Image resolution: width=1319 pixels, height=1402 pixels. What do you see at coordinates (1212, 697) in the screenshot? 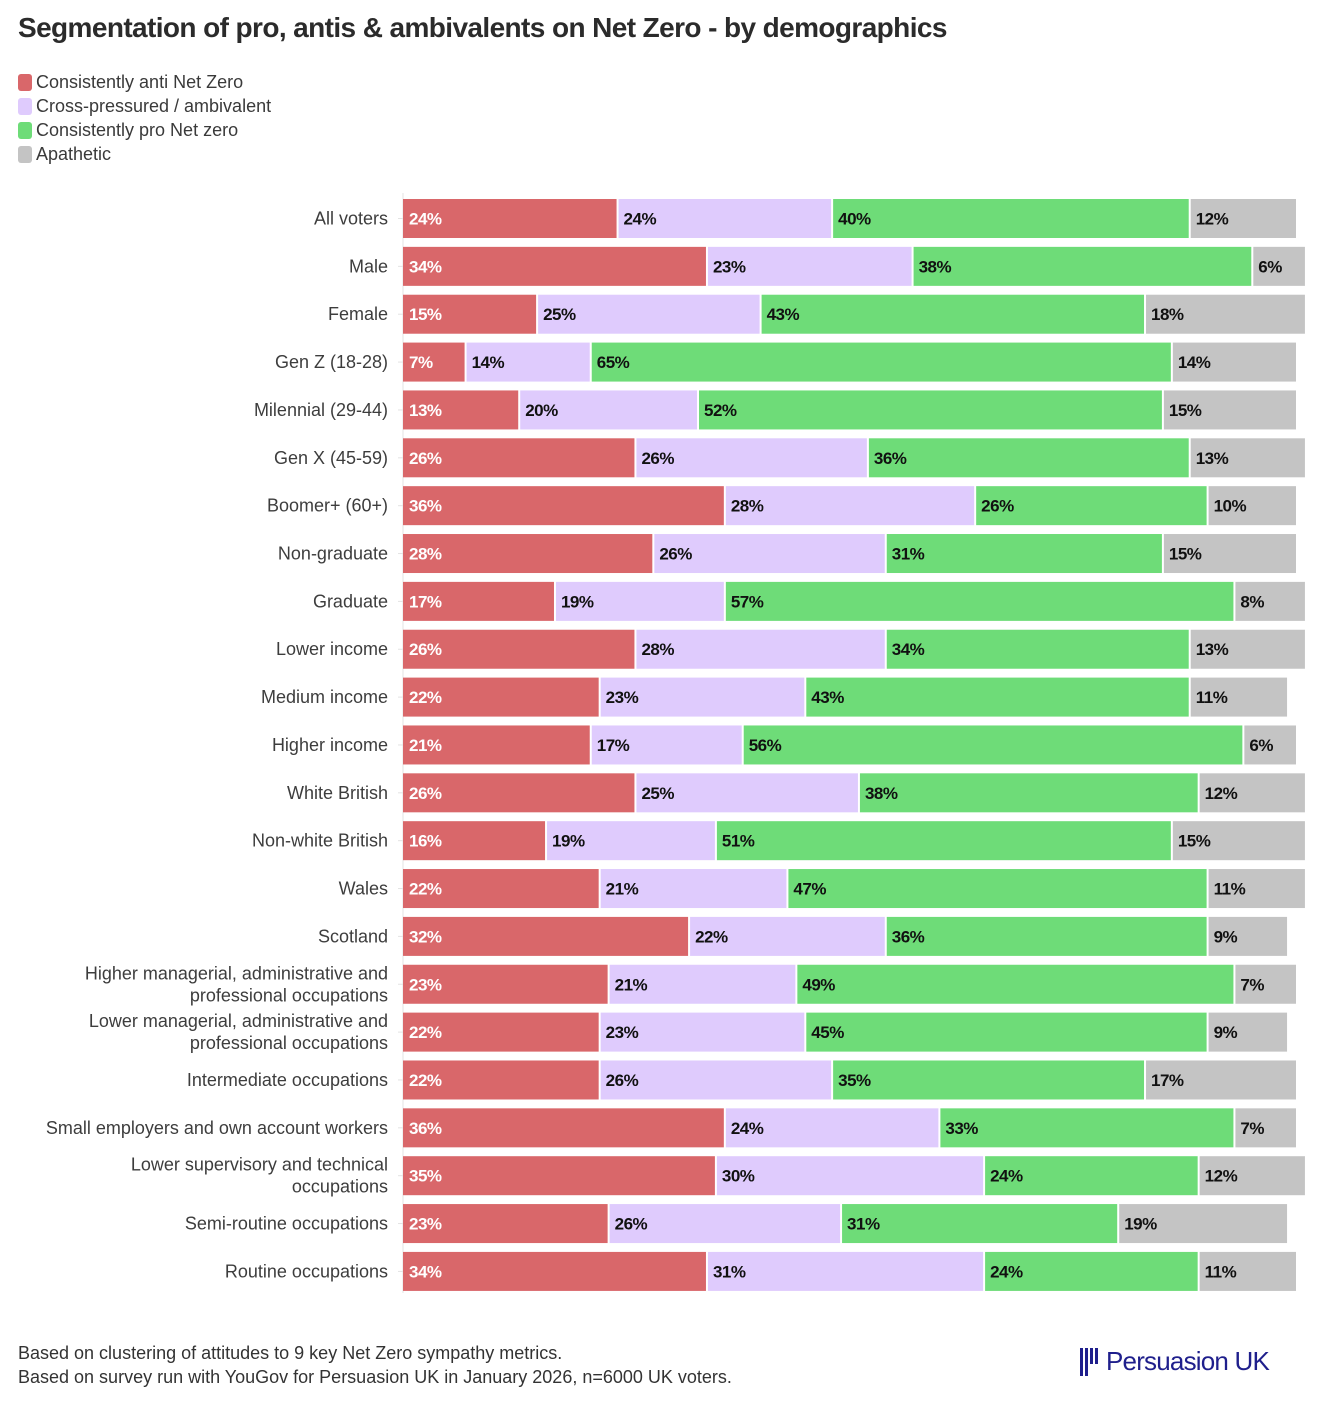
I see `data-label: 11%` at bounding box center [1212, 697].